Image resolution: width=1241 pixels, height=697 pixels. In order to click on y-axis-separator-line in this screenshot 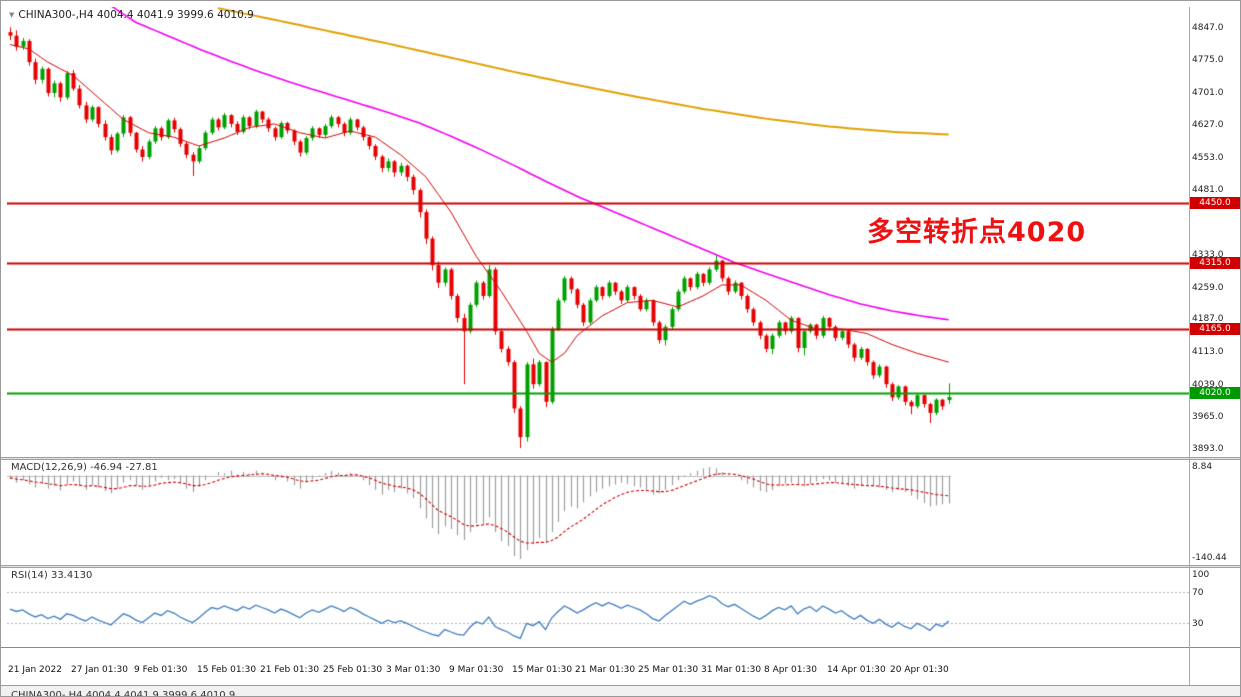, I will do `click(1189, 346)`.